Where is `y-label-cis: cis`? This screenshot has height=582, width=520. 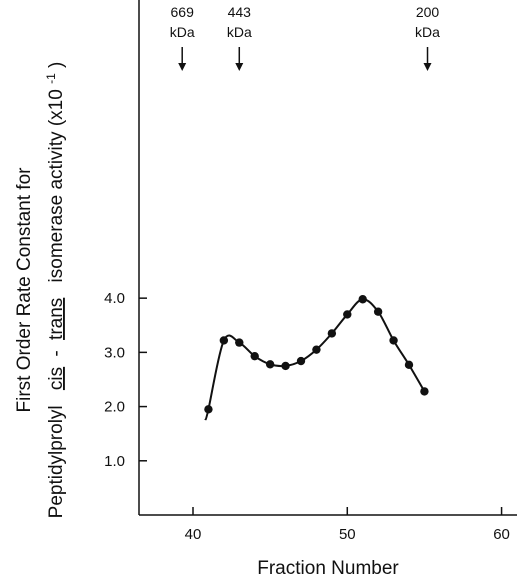 y-label-cis: cis is located at coordinates (56, 378).